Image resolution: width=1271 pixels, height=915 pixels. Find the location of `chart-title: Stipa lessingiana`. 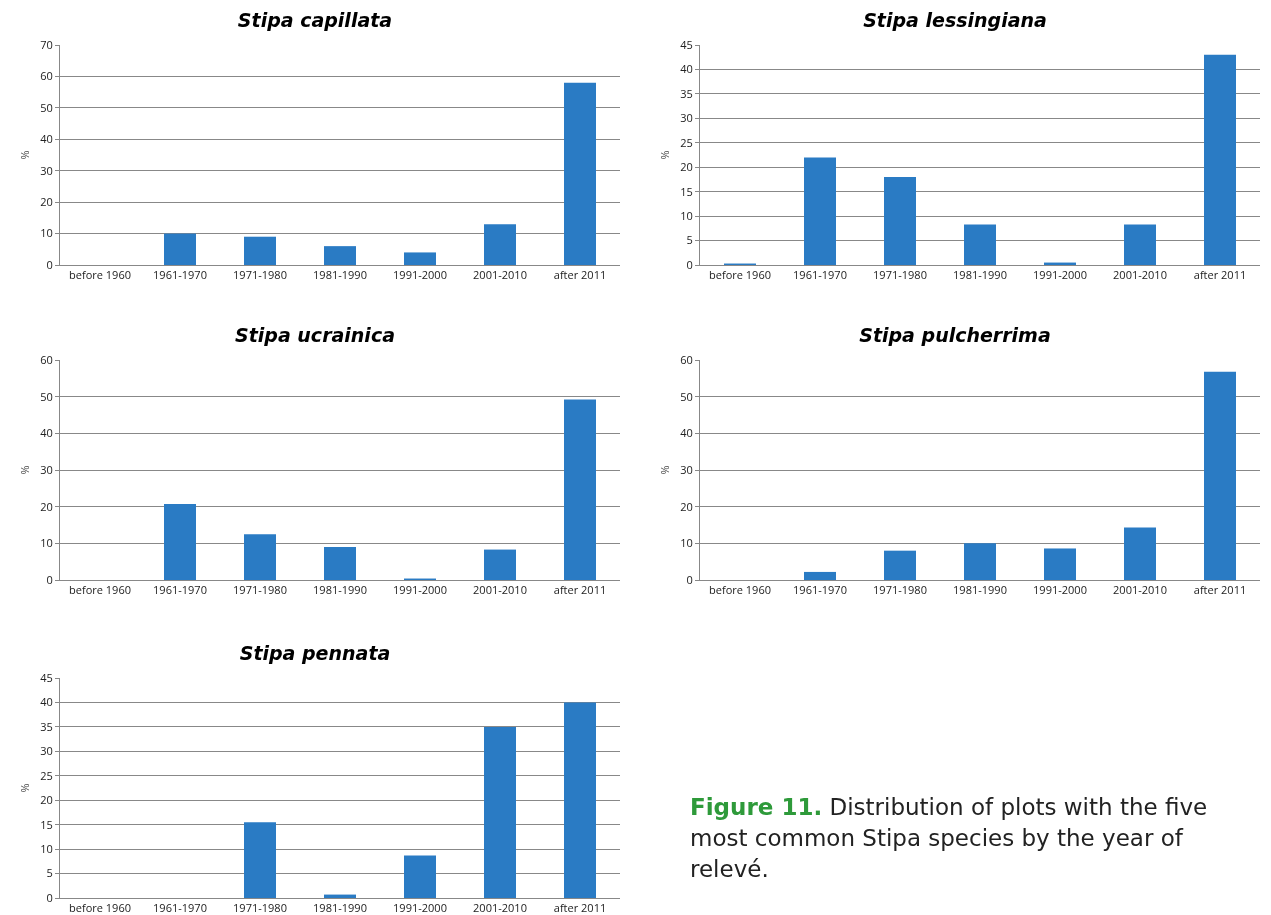

chart-title: Stipa lessingiana is located at coordinates (955, 20).